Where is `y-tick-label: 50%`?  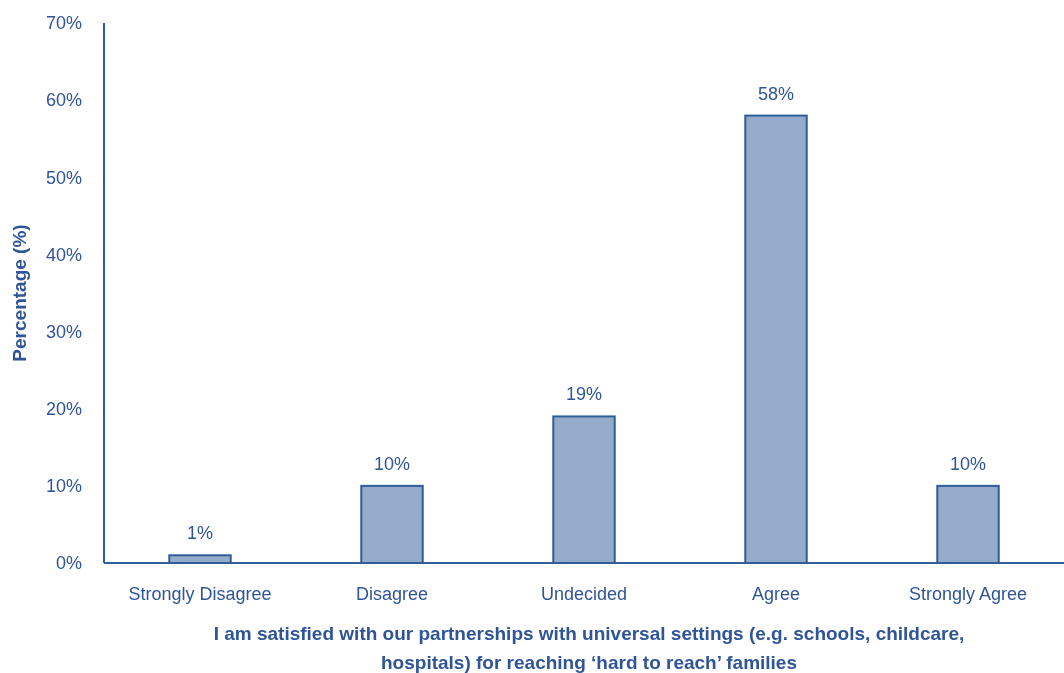 y-tick-label: 50% is located at coordinates (63, 177).